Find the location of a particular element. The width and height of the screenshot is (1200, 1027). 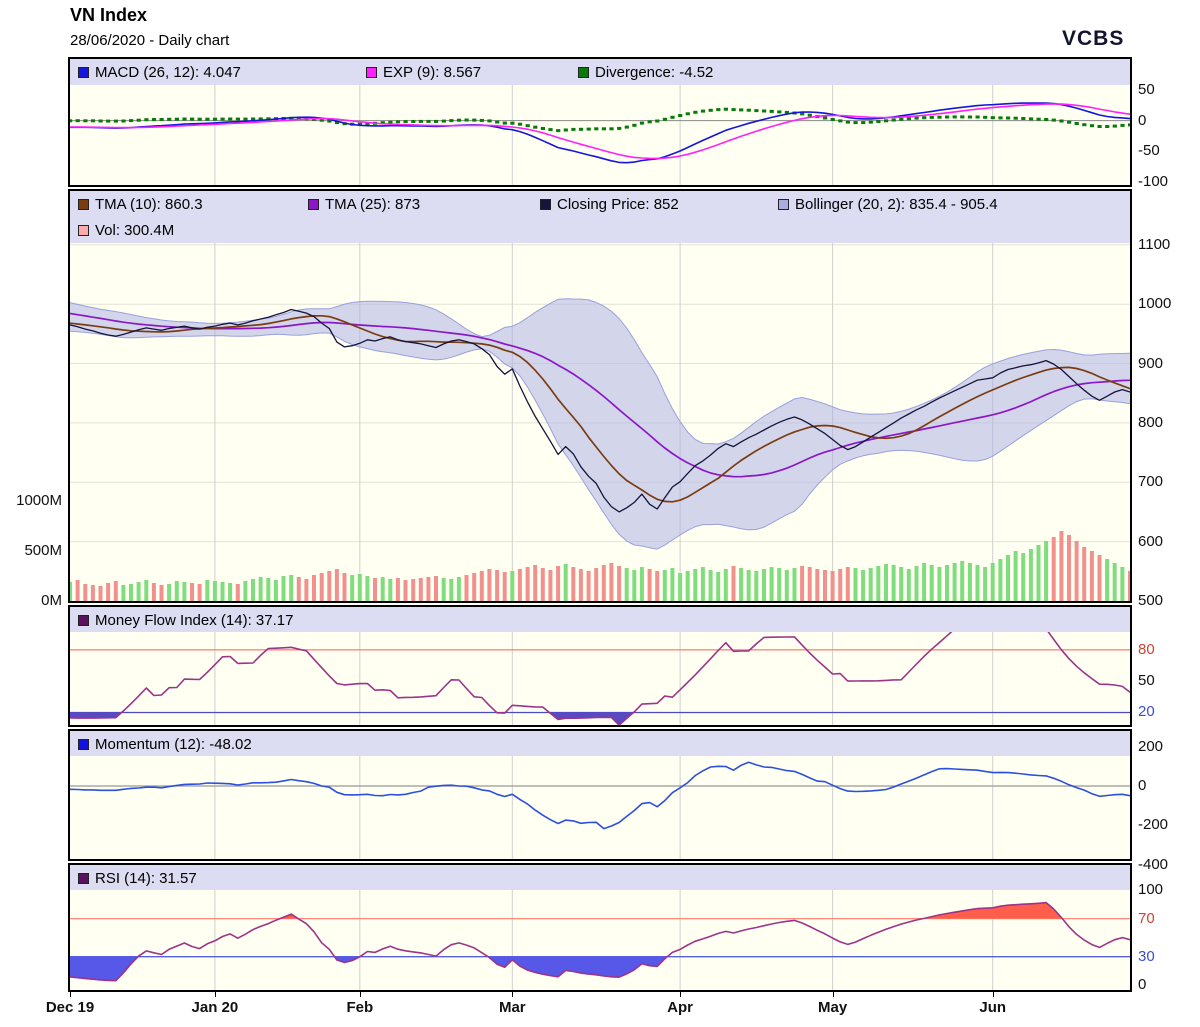

x-axis-label: May is located at coordinates (832, 1007).